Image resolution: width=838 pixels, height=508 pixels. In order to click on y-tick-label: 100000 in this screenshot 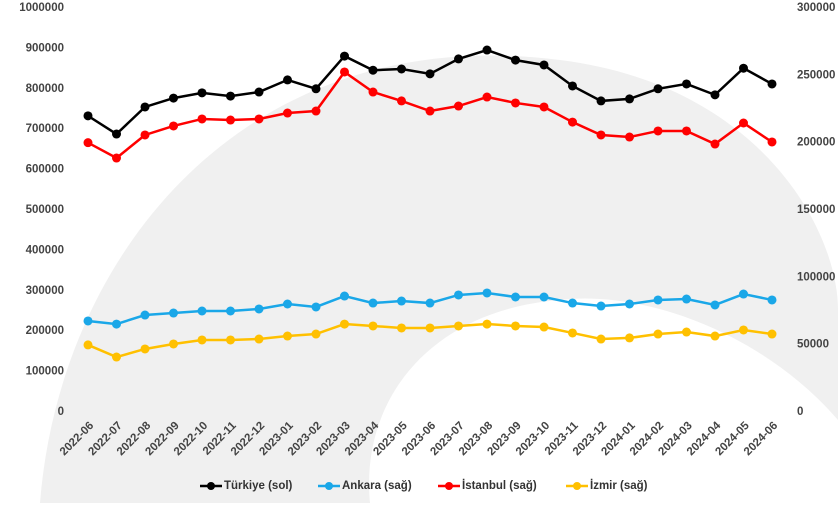, I will do `click(45, 372)`.